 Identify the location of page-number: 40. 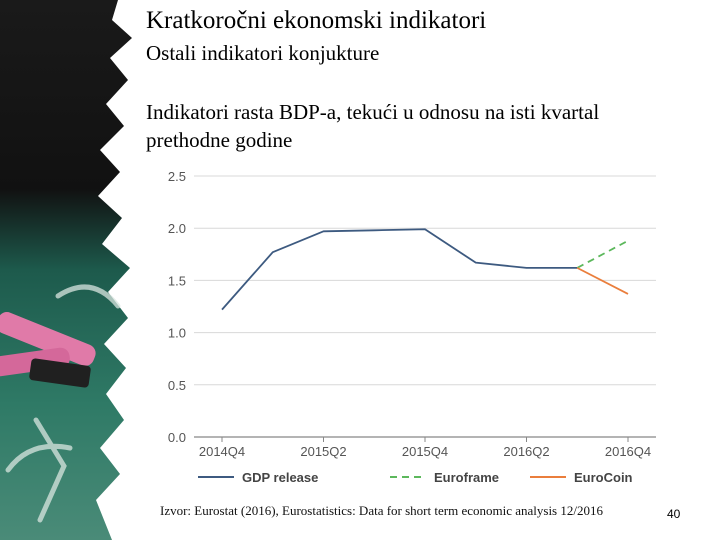
(674, 514).